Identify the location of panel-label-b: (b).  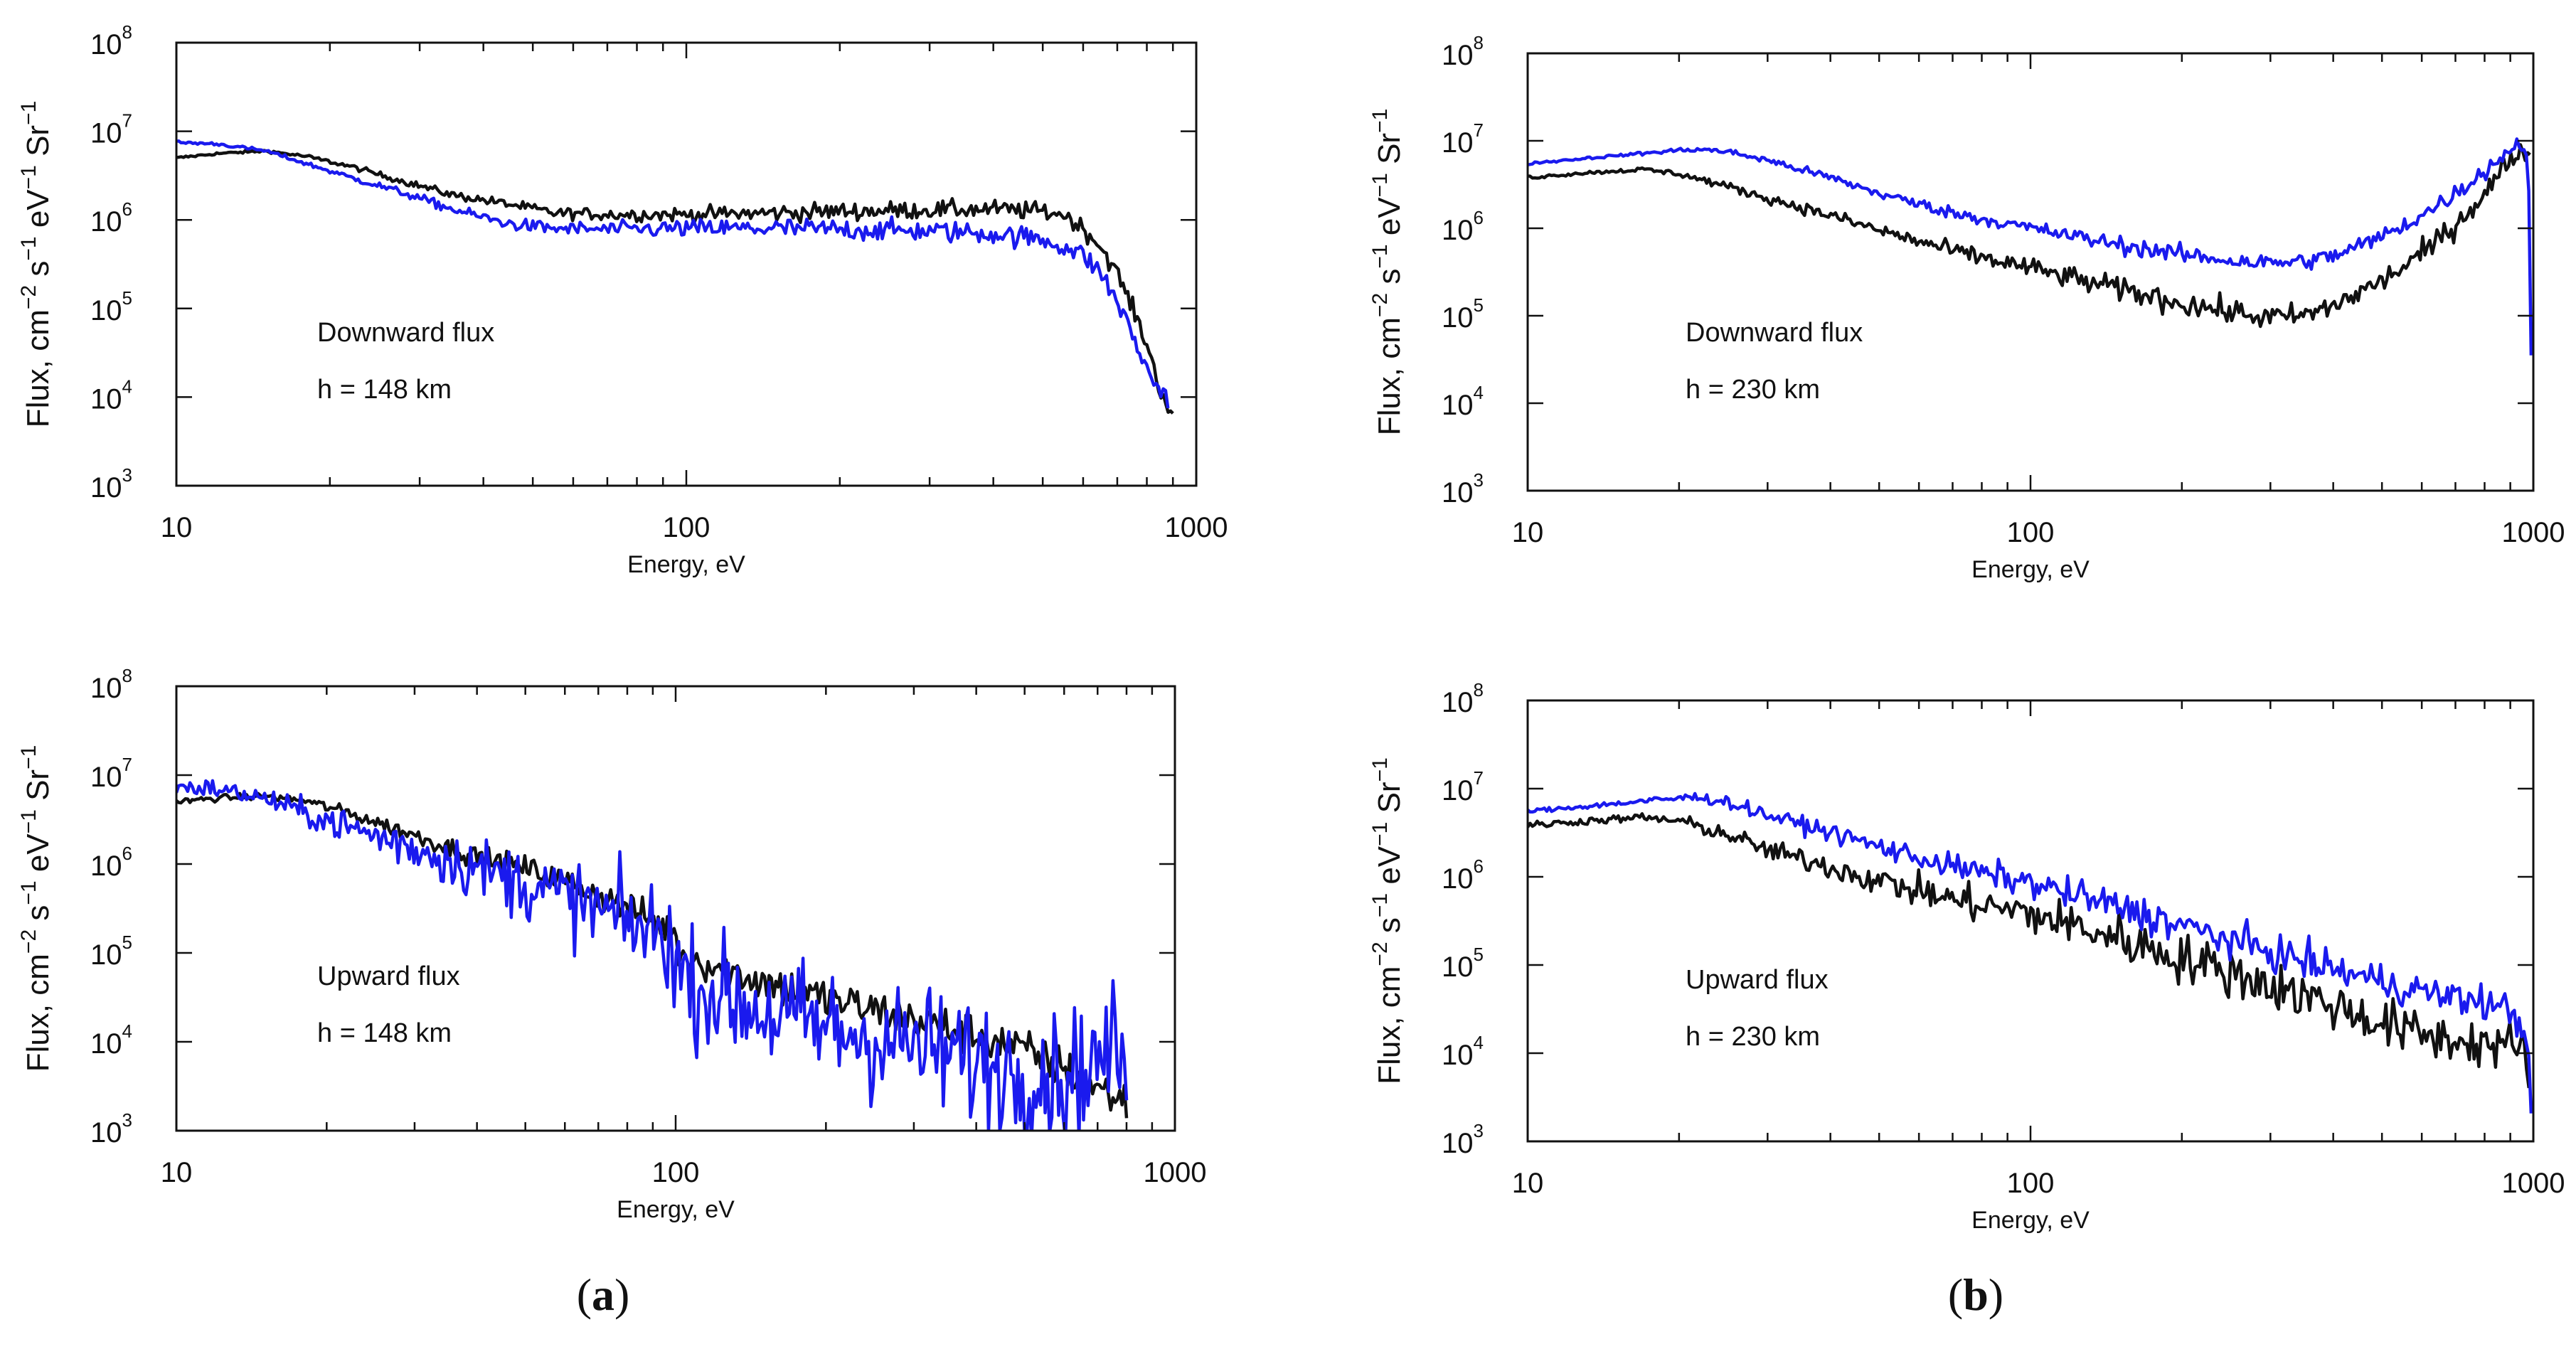
(1975, 1294).